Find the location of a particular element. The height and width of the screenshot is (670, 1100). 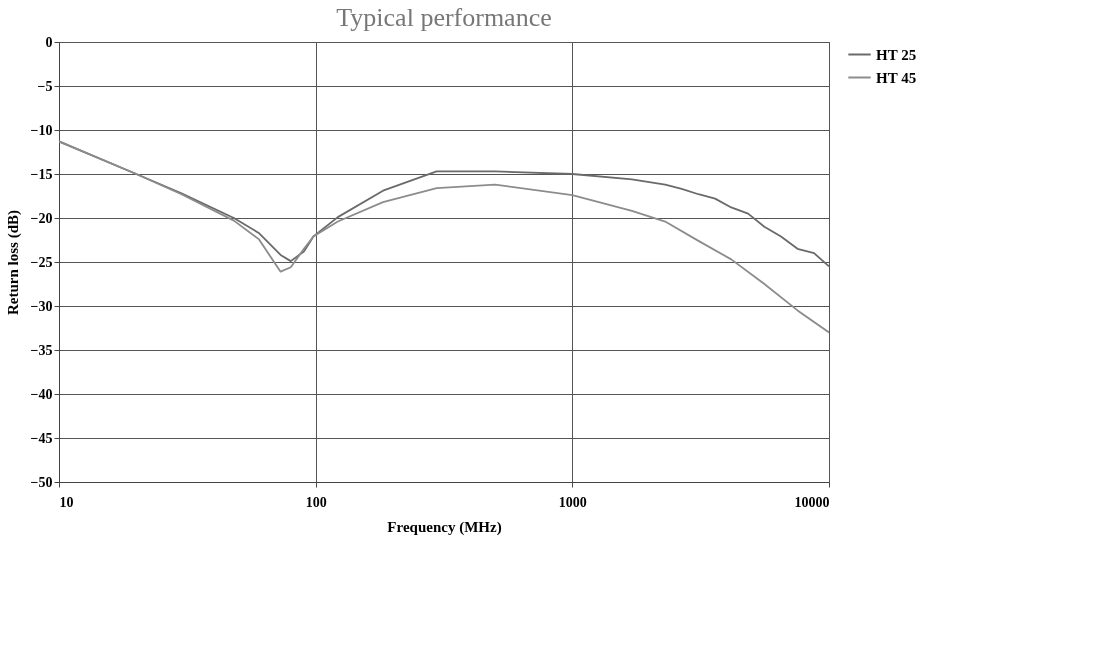

y-tick-label: −35 is located at coordinates (41, 350).